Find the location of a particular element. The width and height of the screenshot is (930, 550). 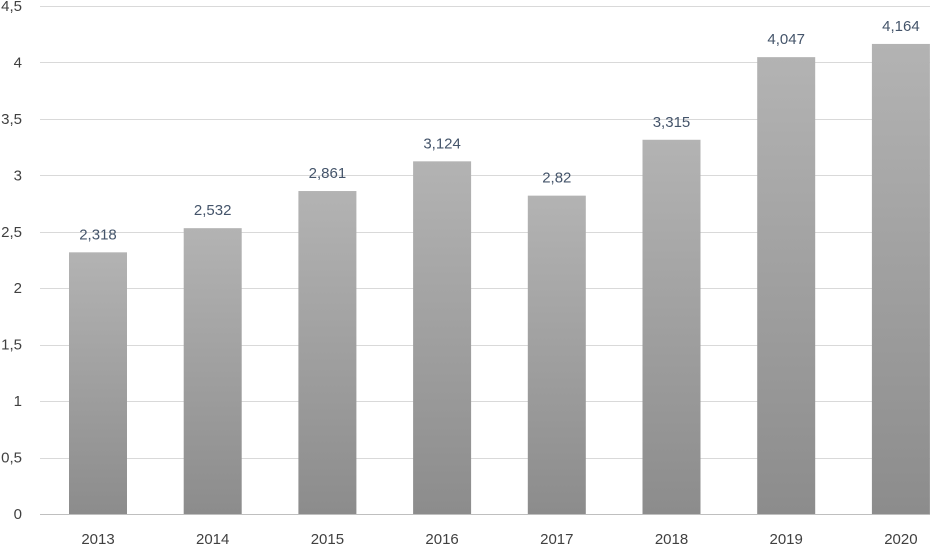

data-label-2020: 4,164 is located at coordinates (901, 26).